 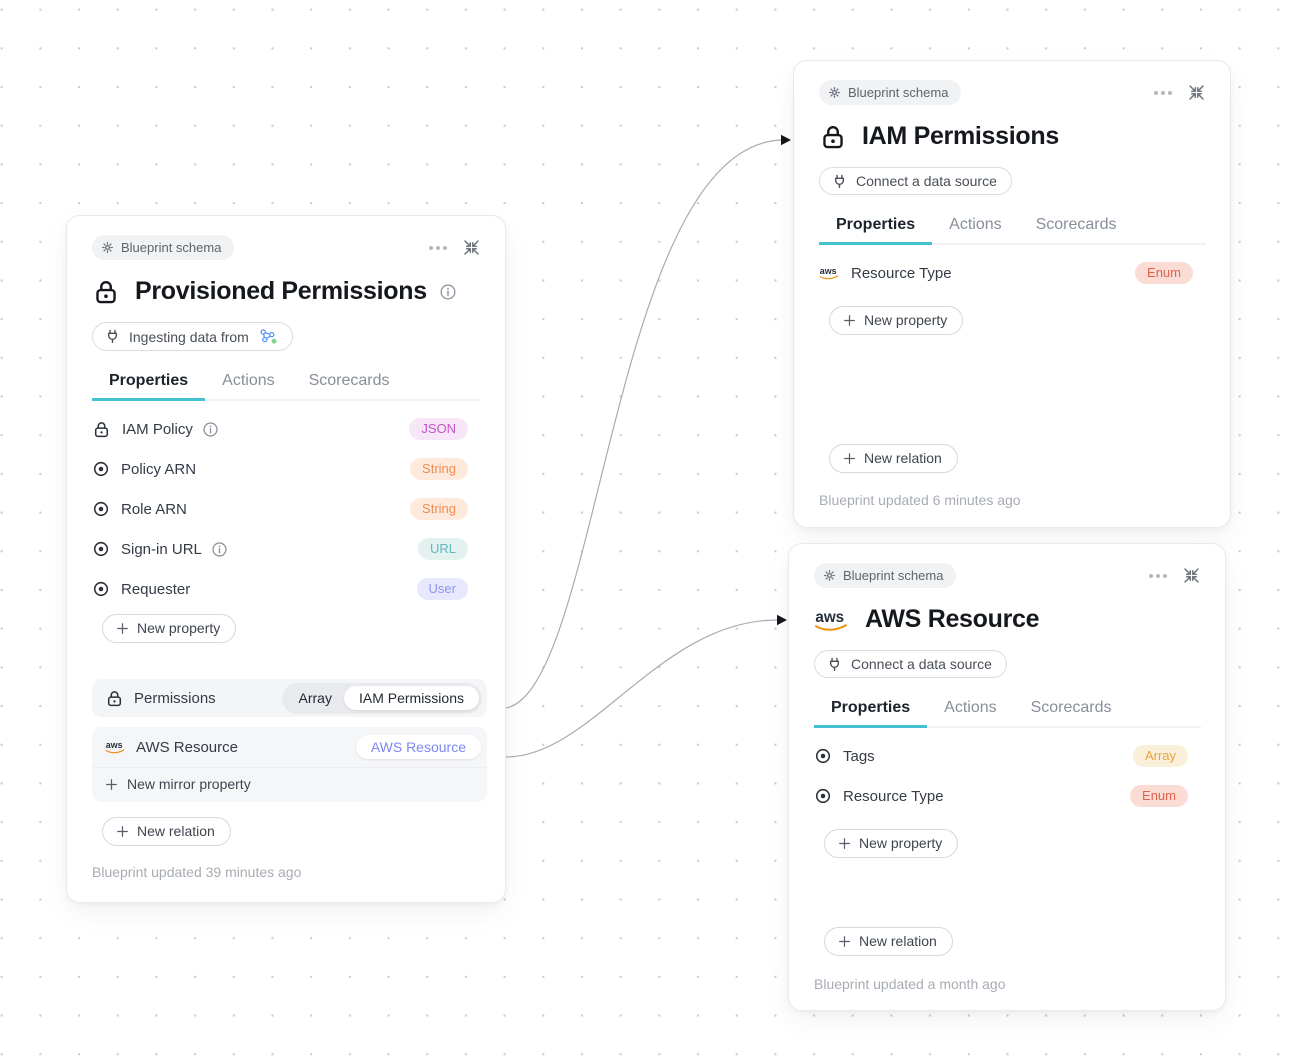 I want to click on new-mirror-property-label: New mirror property, so click(x=189, y=784).